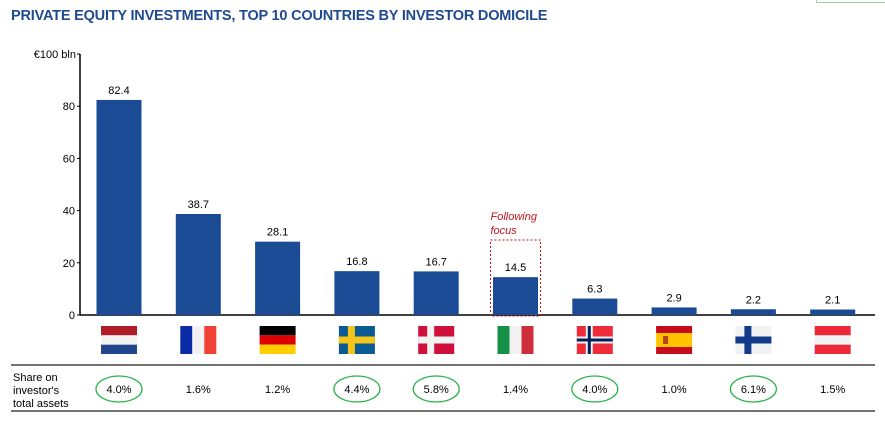 This screenshot has width=885, height=427. I want to click on share-value: 6.1%, so click(753, 390).